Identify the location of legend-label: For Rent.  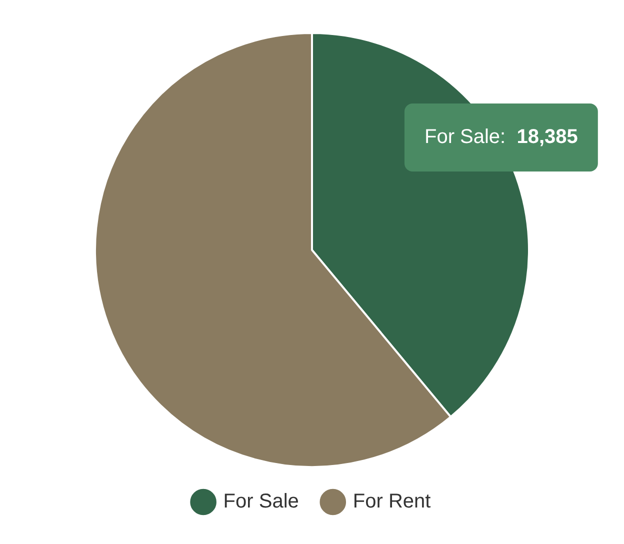
(392, 501).